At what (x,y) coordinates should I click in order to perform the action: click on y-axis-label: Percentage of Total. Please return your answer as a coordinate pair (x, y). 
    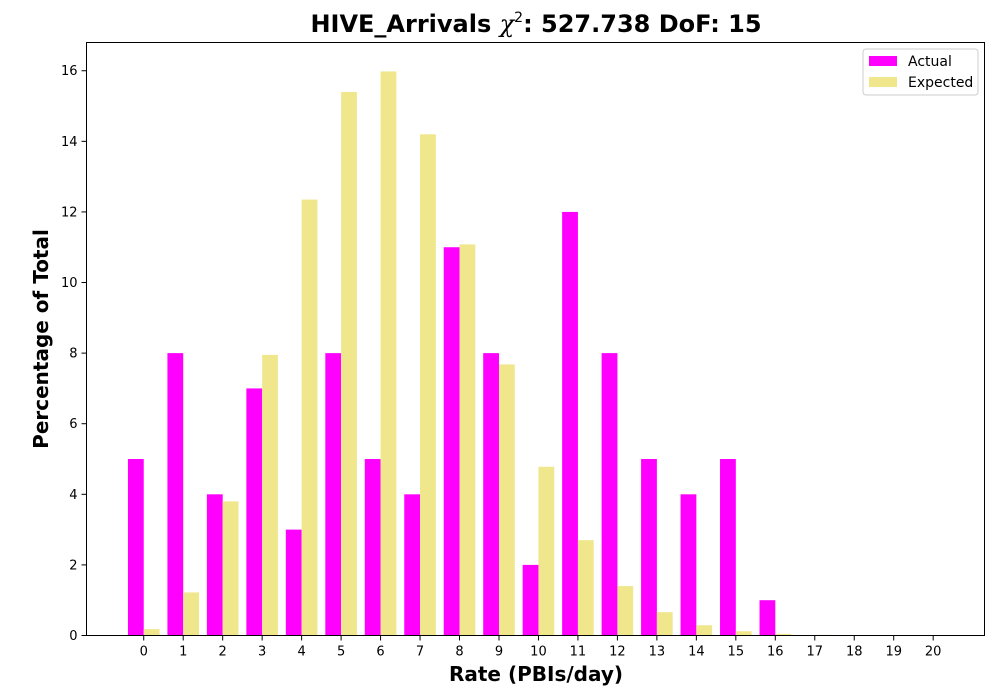
    Looking at the image, I should click on (41, 339).